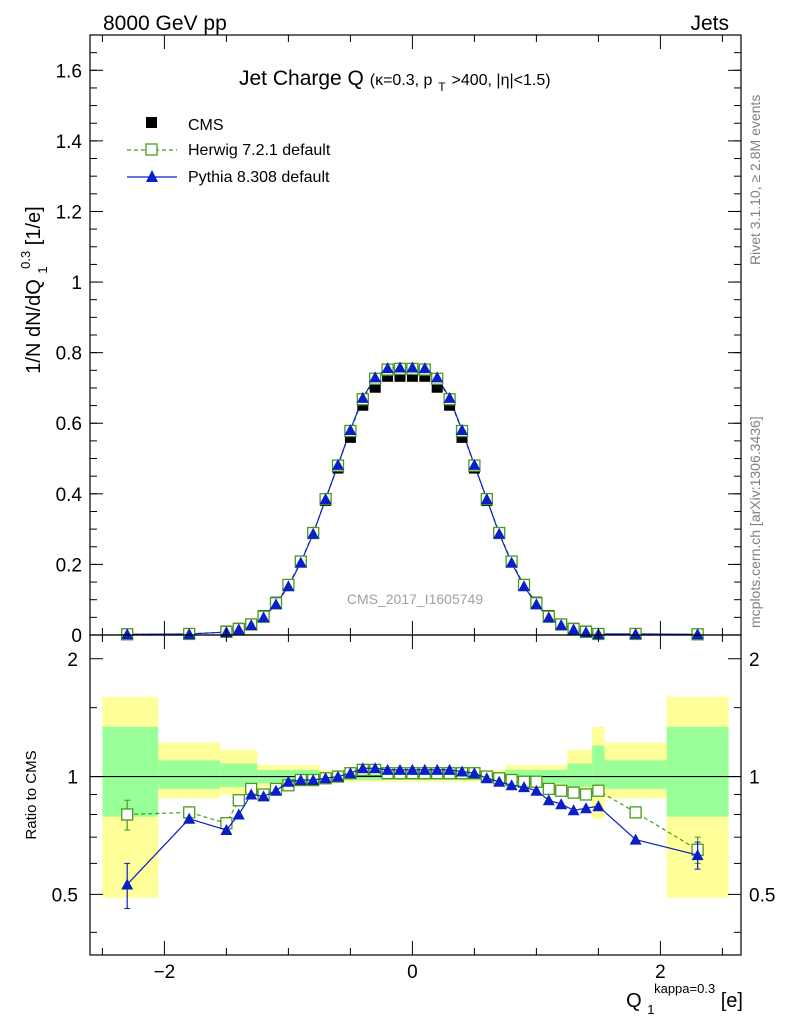  I want to click on ratio-y-axis-label: Ratio to CMS, so click(31, 794).